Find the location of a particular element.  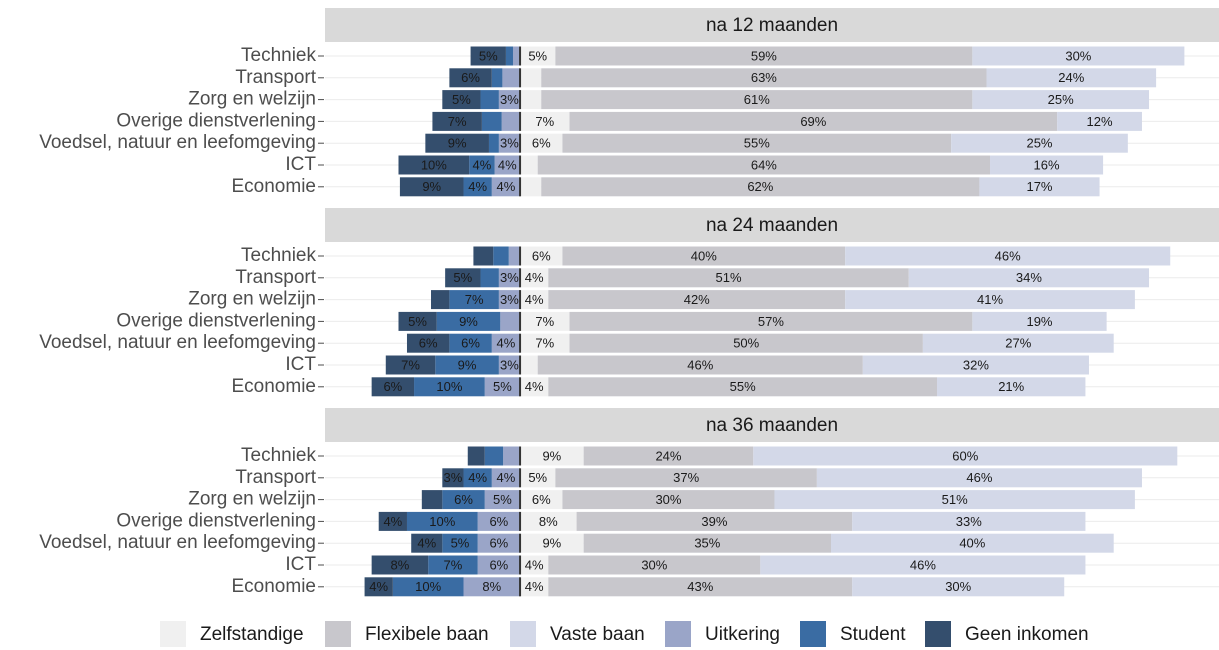

value-label: 33% is located at coordinates (969, 521).